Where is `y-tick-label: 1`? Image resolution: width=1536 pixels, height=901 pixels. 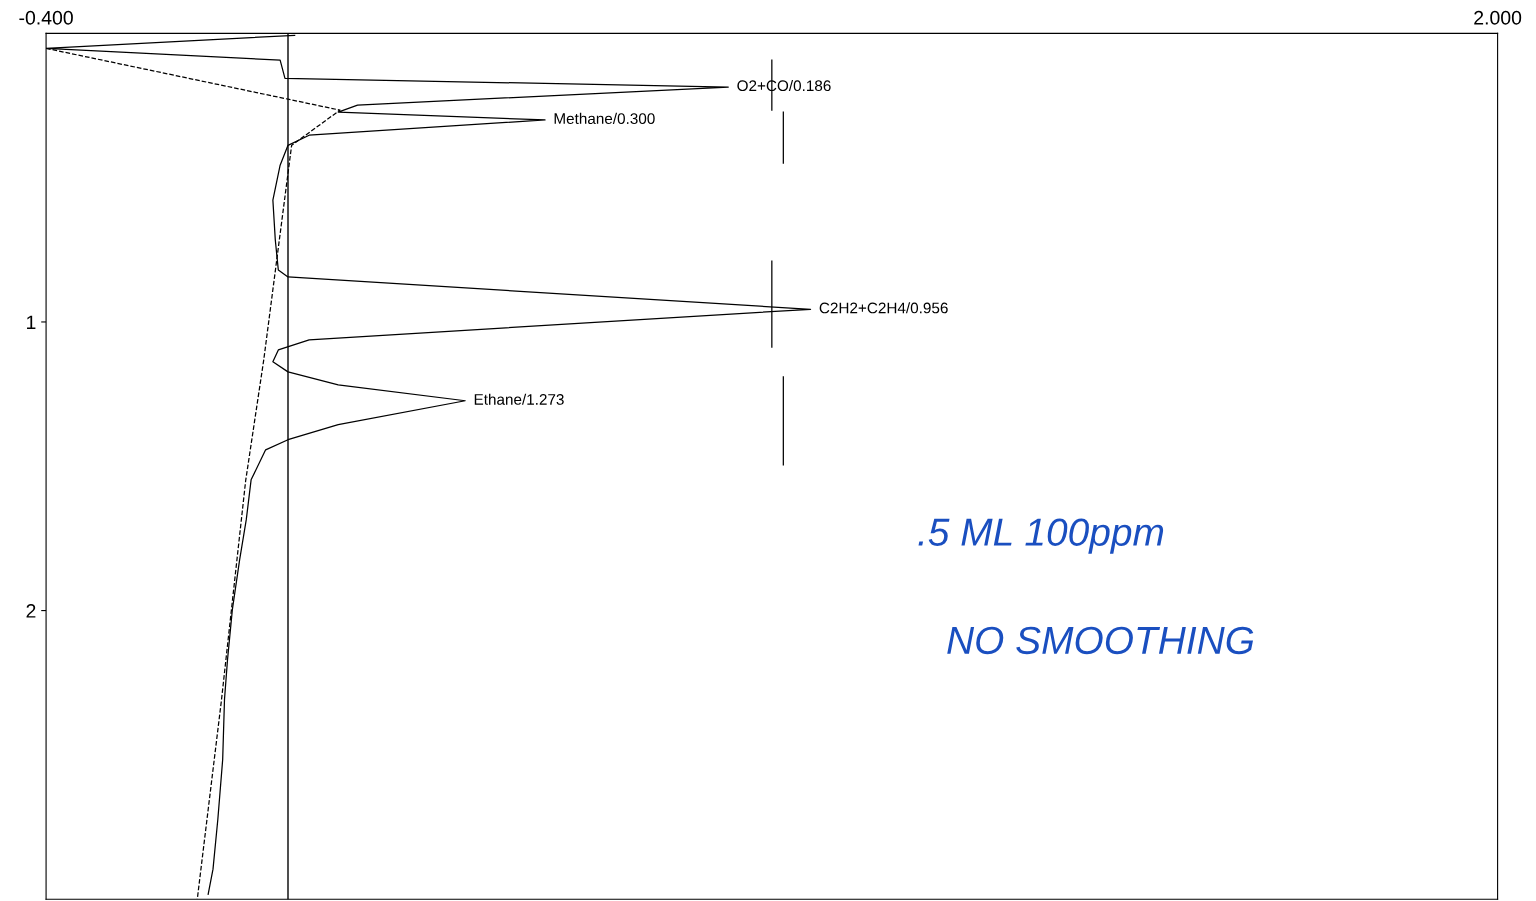
y-tick-label: 1 is located at coordinates (31, 322).